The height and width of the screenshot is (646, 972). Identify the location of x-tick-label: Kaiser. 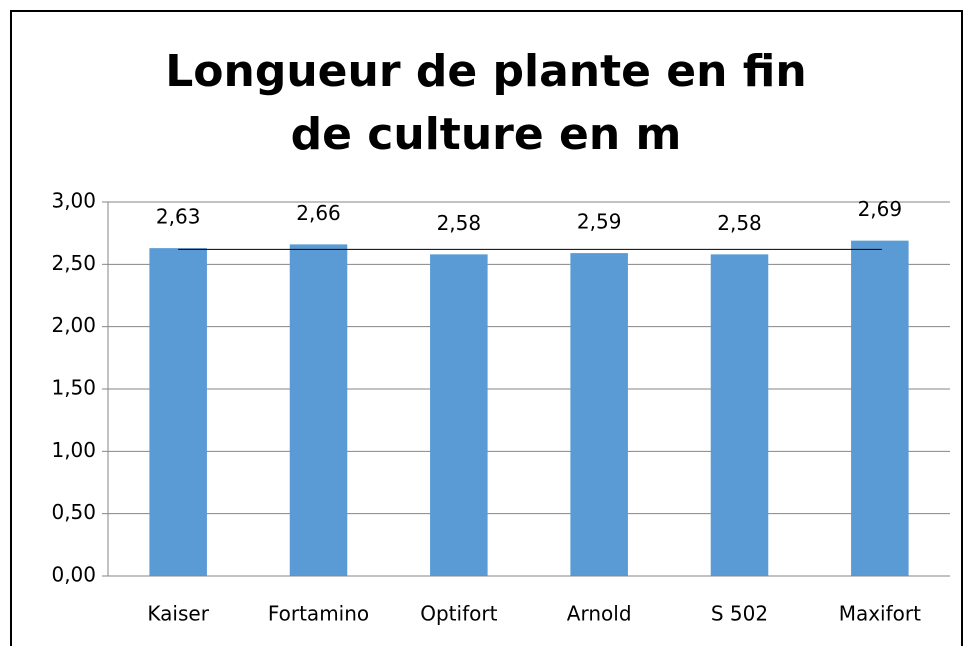
(178, 614).